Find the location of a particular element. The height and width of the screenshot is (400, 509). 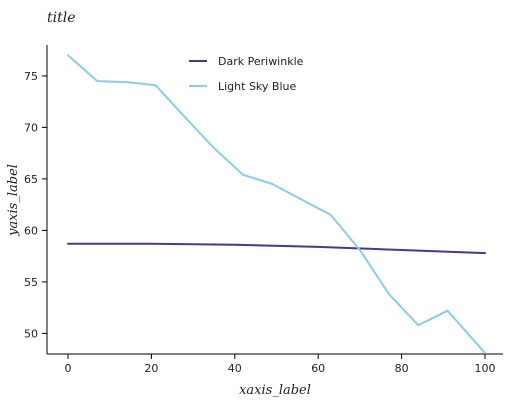

y-tick-label-55: 55 is located at coordinates (31, 282).